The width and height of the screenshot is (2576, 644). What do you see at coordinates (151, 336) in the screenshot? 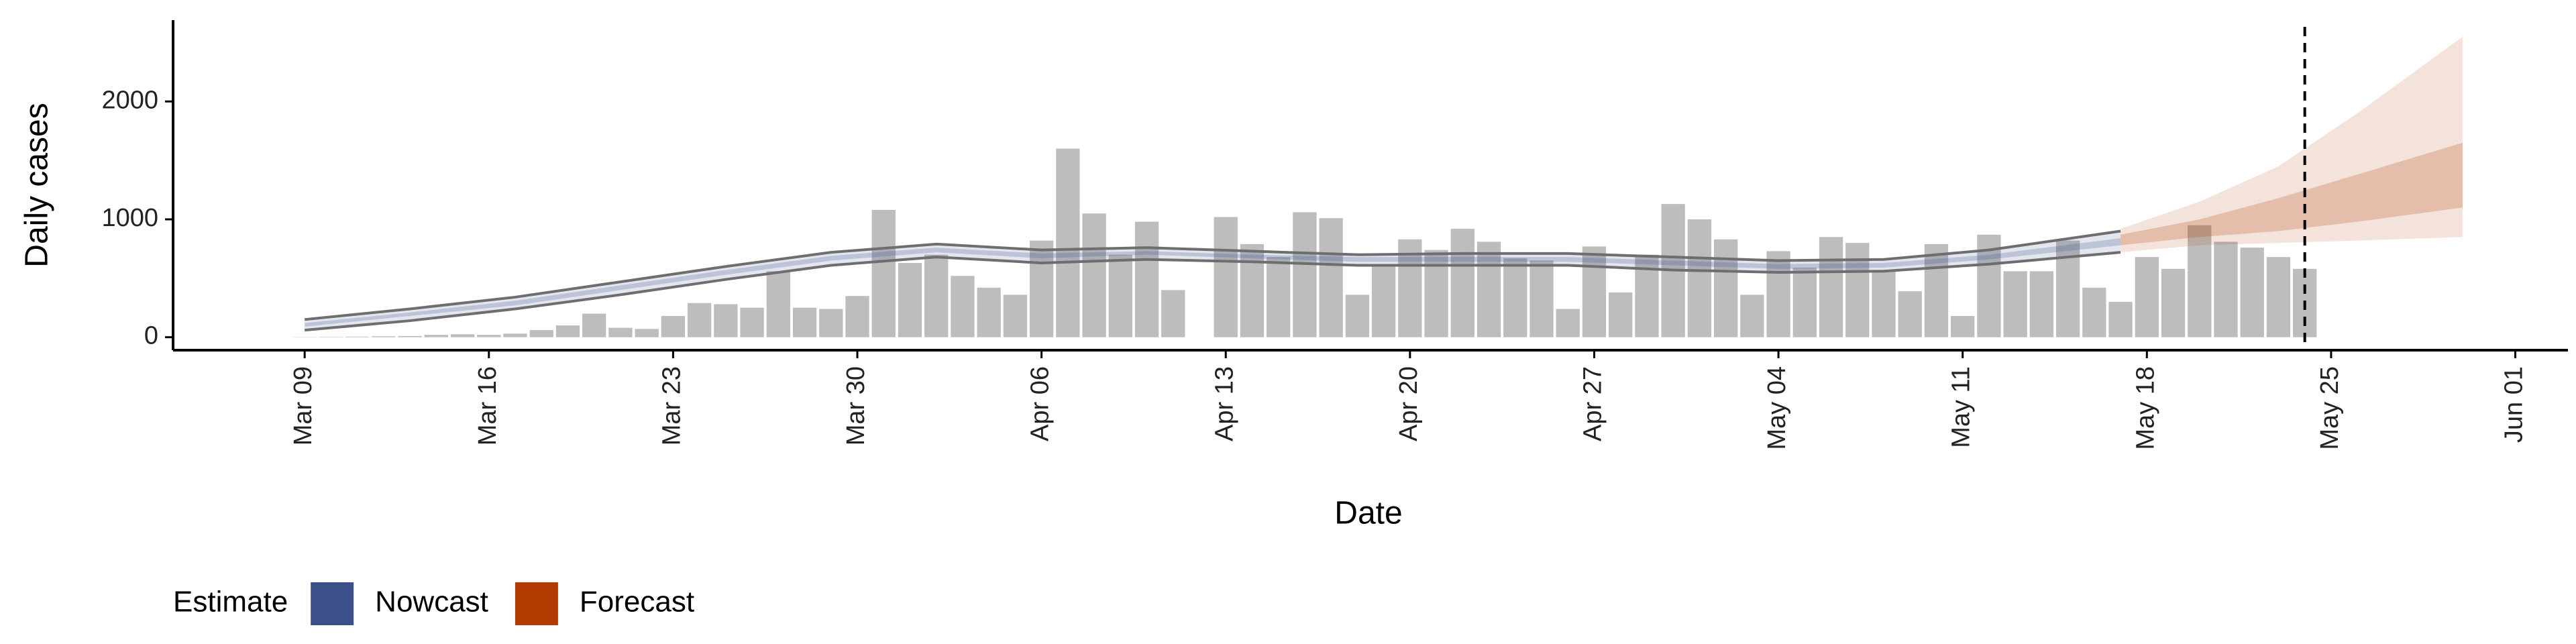
I see `y-tick-label: 0` at bounding box center [151, 336].